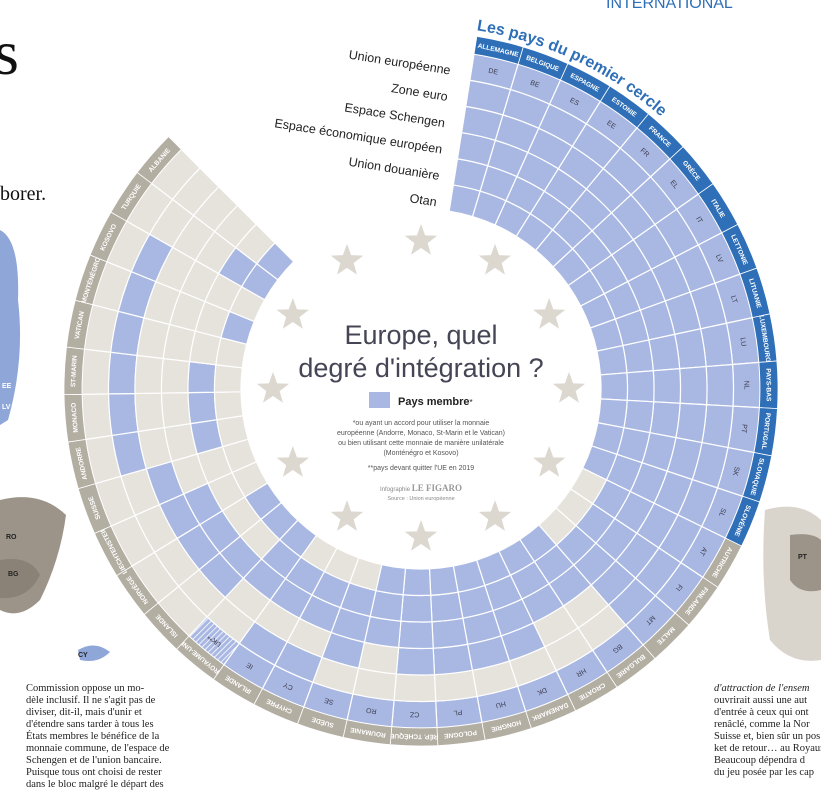 The width and height of the screenshot is (821, 792). Describe the element at coordinates (745, 385) in the screenshot. I see `country-code: NL` at that location.